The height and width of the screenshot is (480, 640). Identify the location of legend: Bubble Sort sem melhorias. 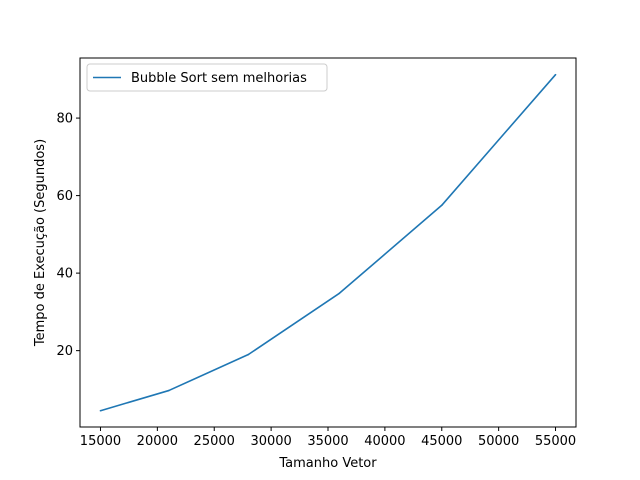
(207, 77).